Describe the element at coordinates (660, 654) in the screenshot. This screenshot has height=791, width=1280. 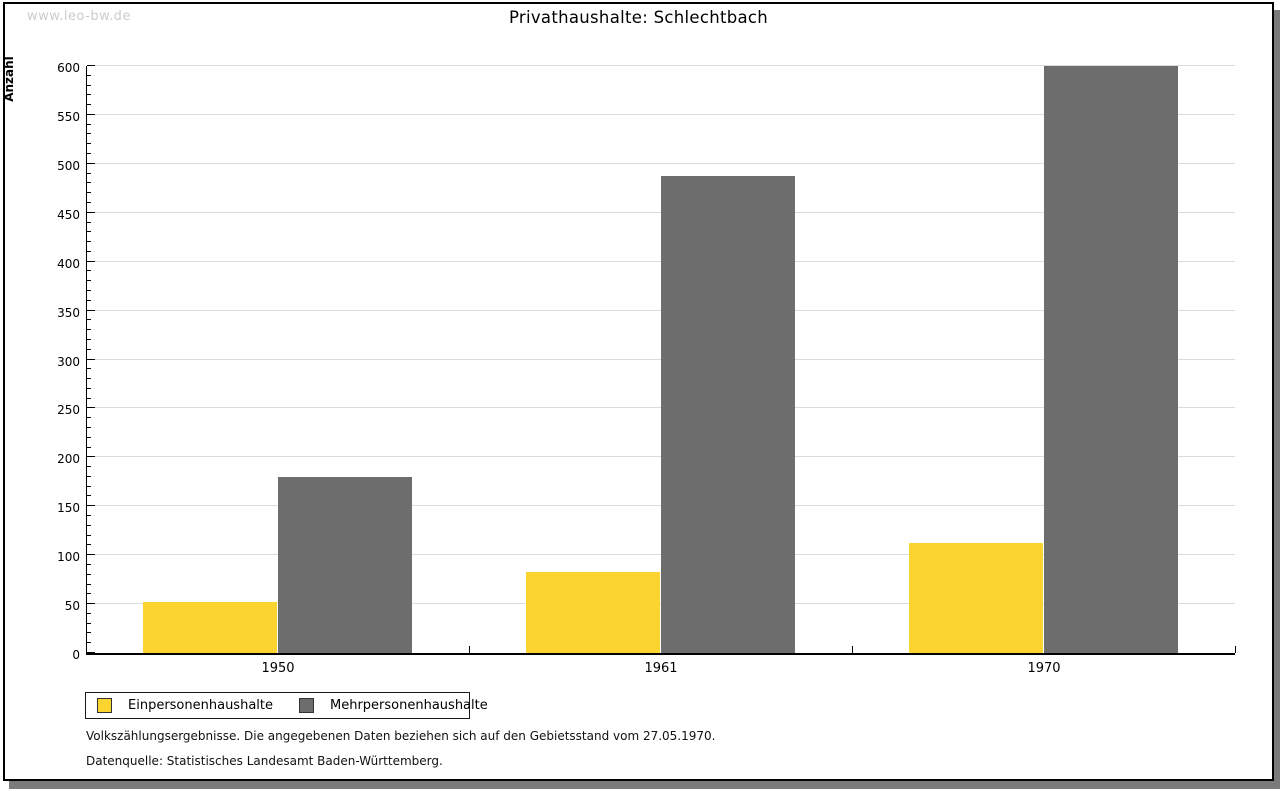
I see `x-axis-line` at that location.